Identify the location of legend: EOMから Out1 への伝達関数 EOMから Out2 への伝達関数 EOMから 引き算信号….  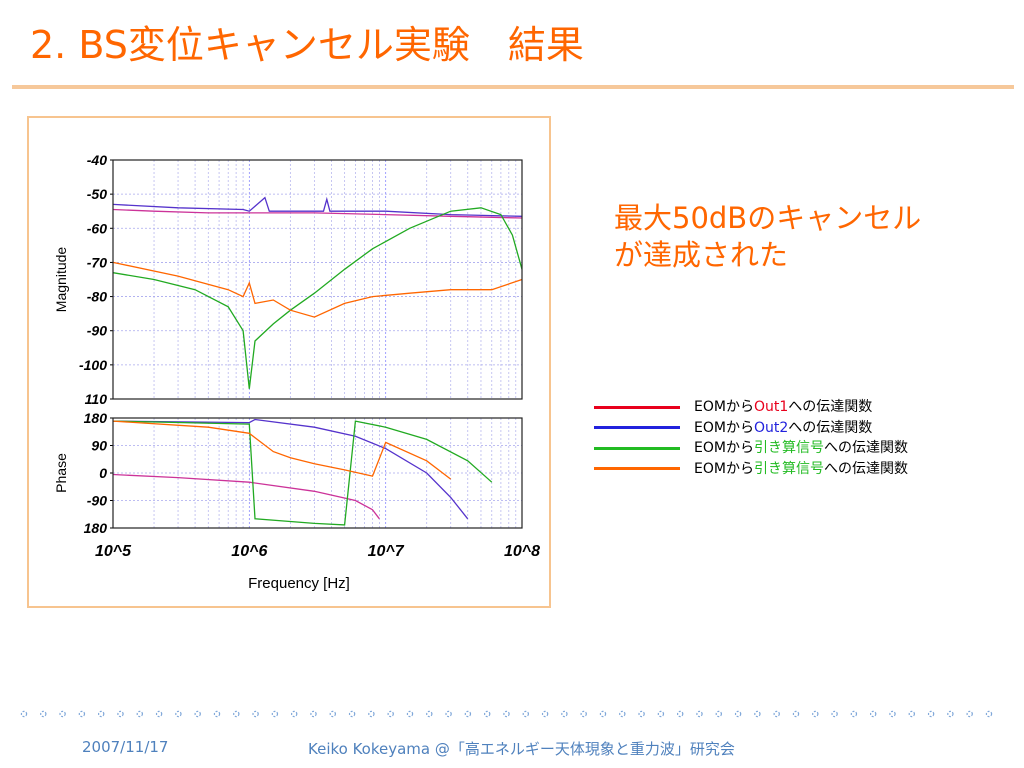
(751, 438).